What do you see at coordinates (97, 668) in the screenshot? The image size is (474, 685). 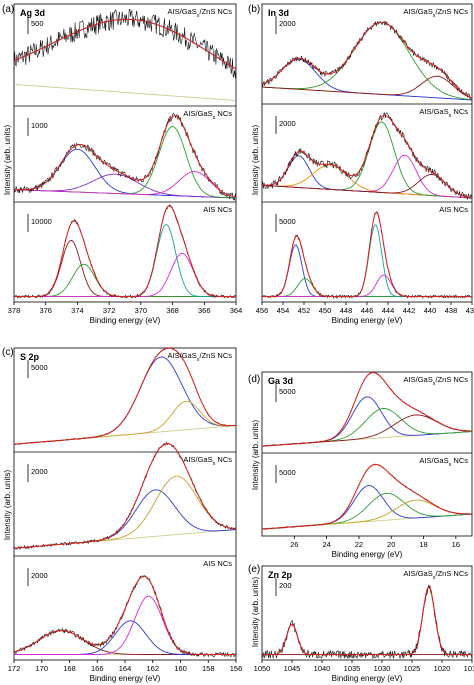 I see `x-tick-label: 166` at bounding box center [97, 668].